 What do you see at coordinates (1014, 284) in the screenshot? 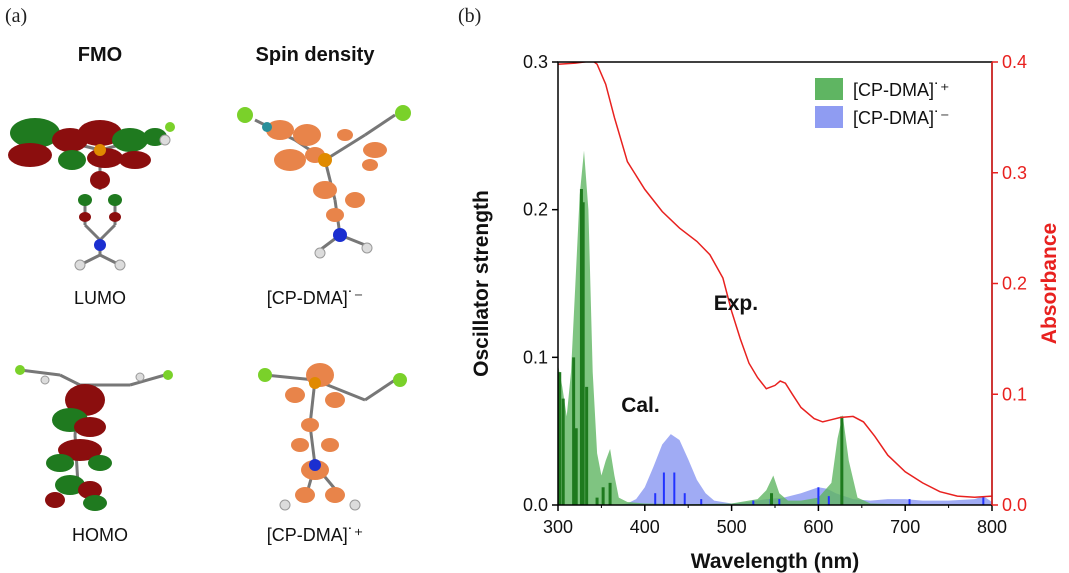
I see `yr-tick-label-2: 0.2` at bounding box center [1014, 284].